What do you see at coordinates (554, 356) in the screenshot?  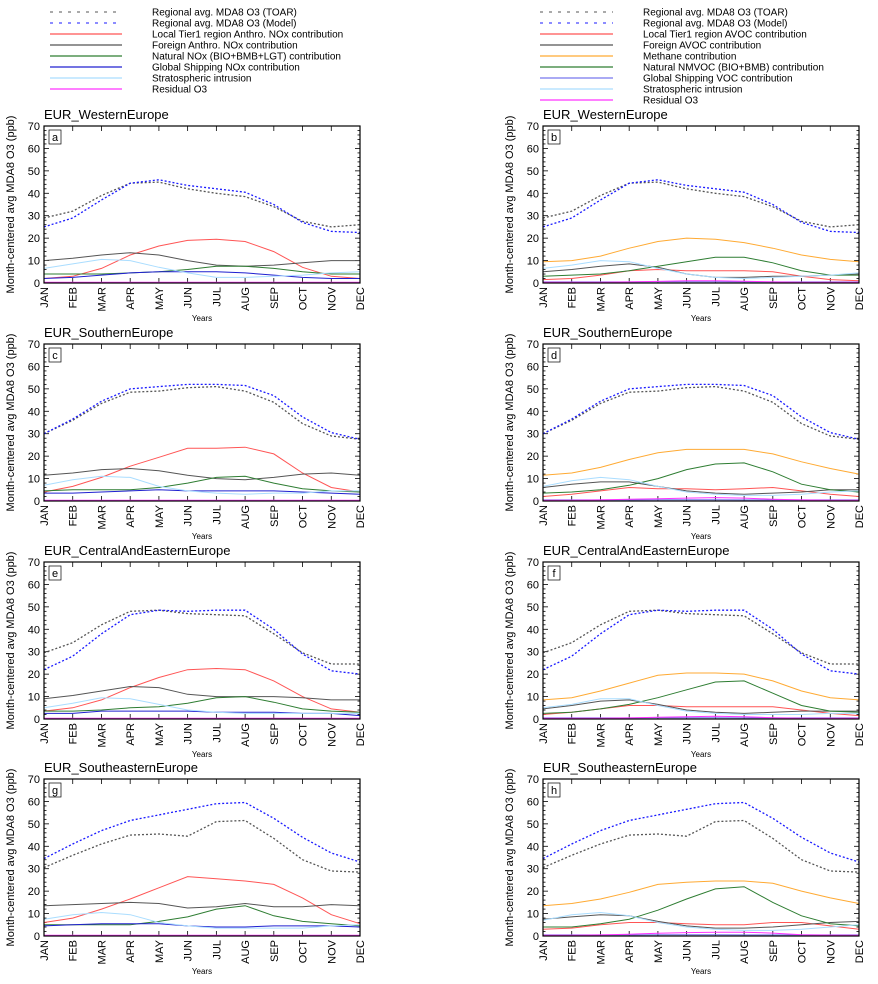 I see `panel-letter: d` at bounding box center [554, 356].